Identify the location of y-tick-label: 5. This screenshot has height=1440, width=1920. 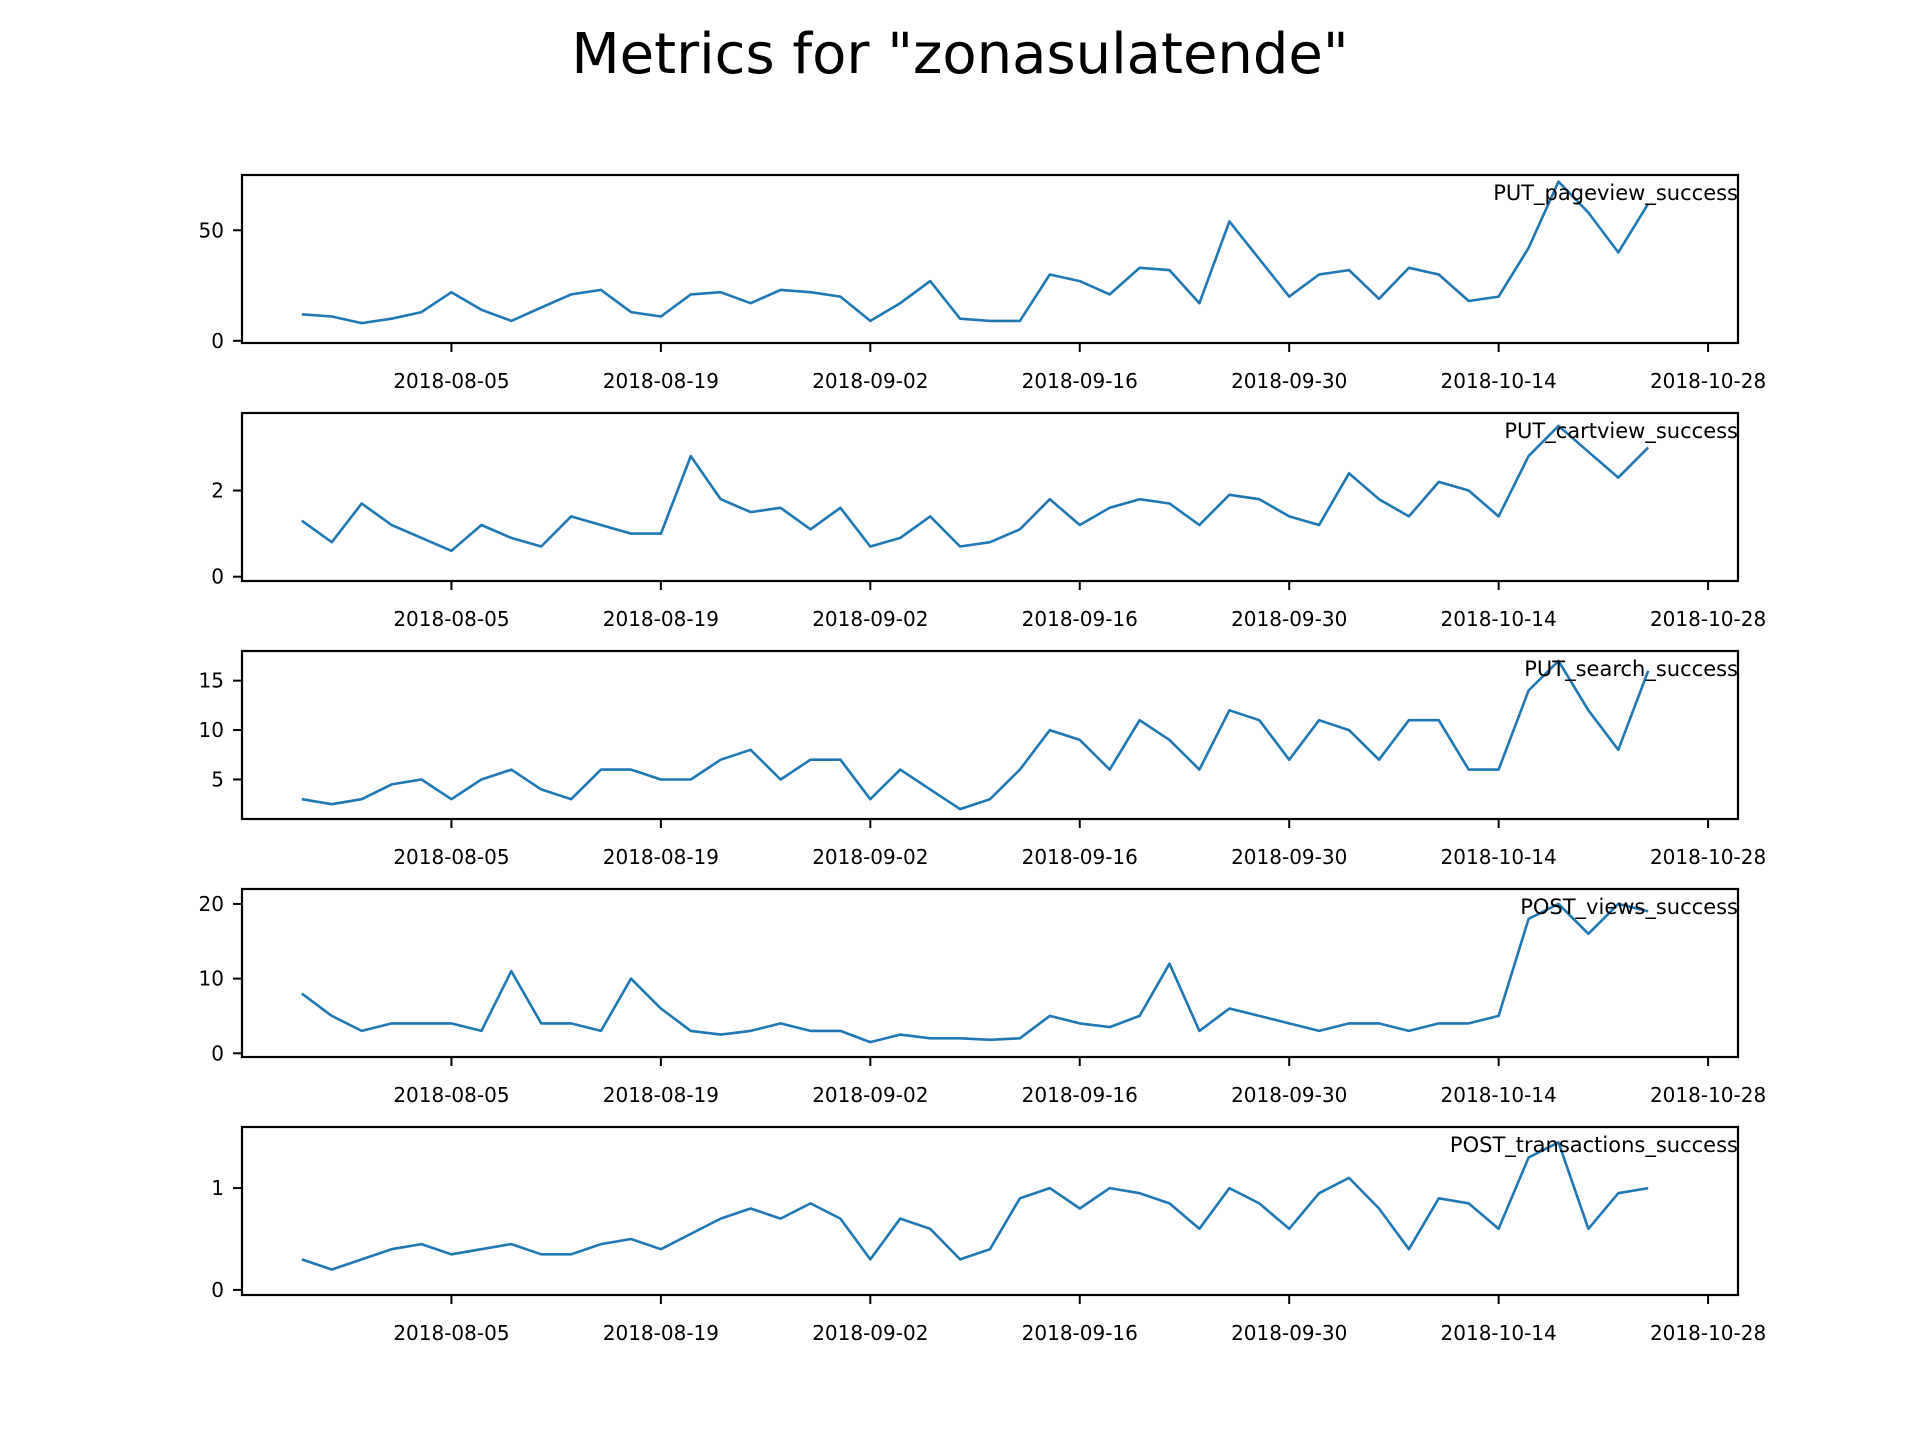
(217, 779).